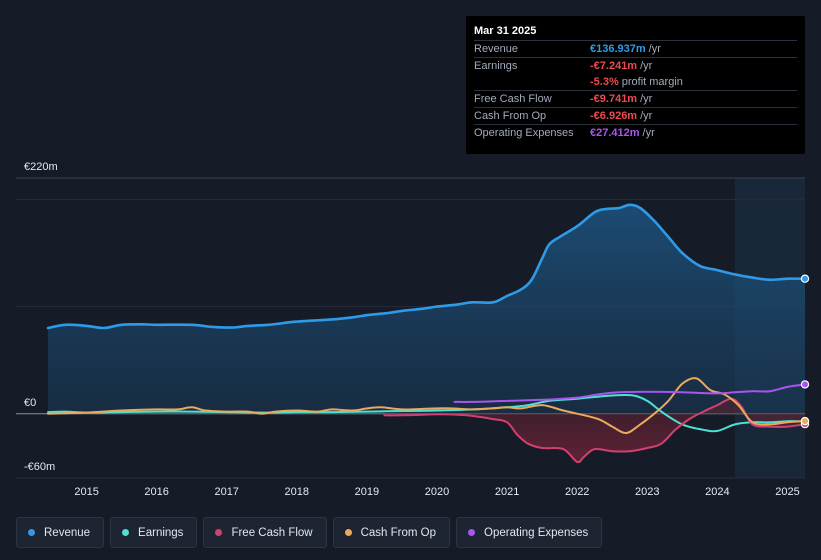  Describe the element at coordinates (507, 492) in the screenshot. I see `x-tick-label: 2021` at that location.